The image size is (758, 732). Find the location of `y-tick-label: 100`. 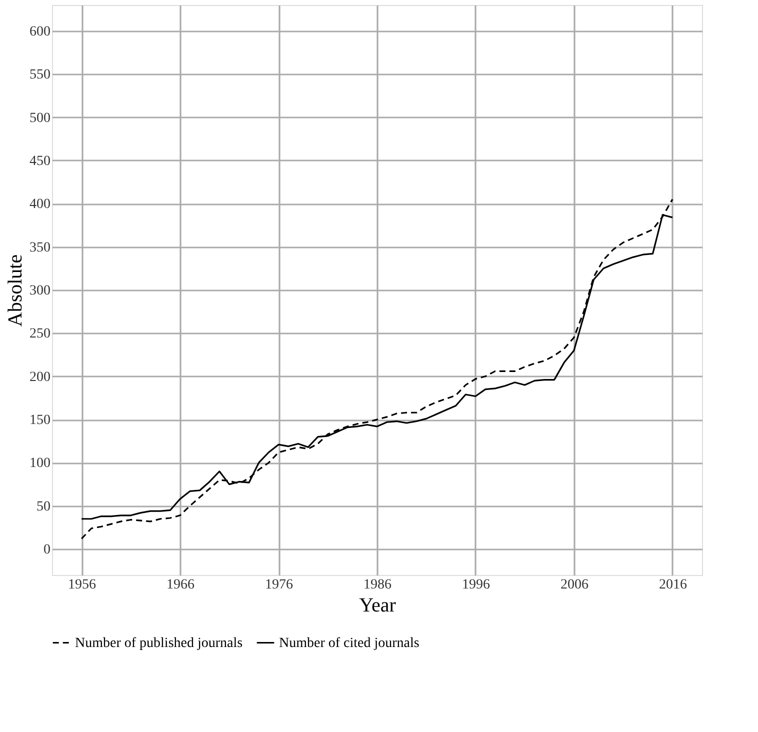

y-tick-label: 100 is located at coordinates (40, 464).